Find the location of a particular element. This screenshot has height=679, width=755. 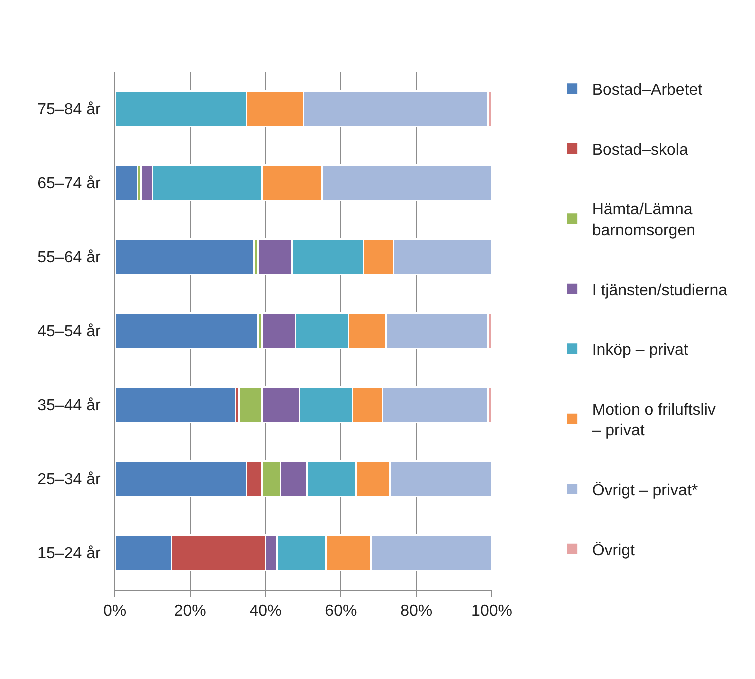

x-tick-label: 60% is located at coordinates (341, 611).